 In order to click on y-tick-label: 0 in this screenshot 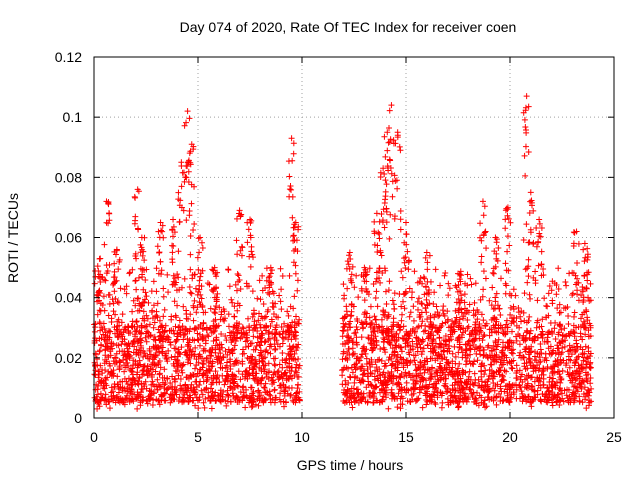, I will do `click(78, 418)`.